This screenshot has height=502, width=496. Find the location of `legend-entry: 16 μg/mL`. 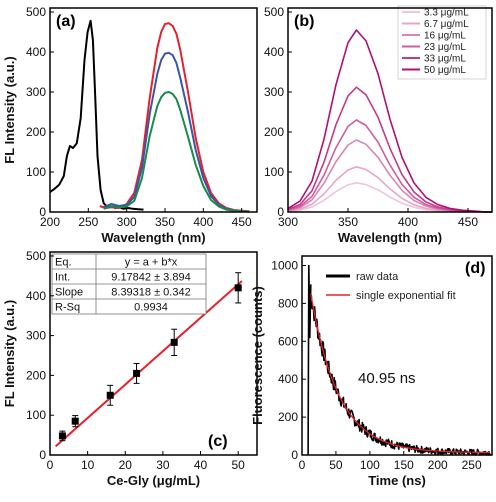

legend-entry: 16 μg/mL is located at coordinates (445, 36).